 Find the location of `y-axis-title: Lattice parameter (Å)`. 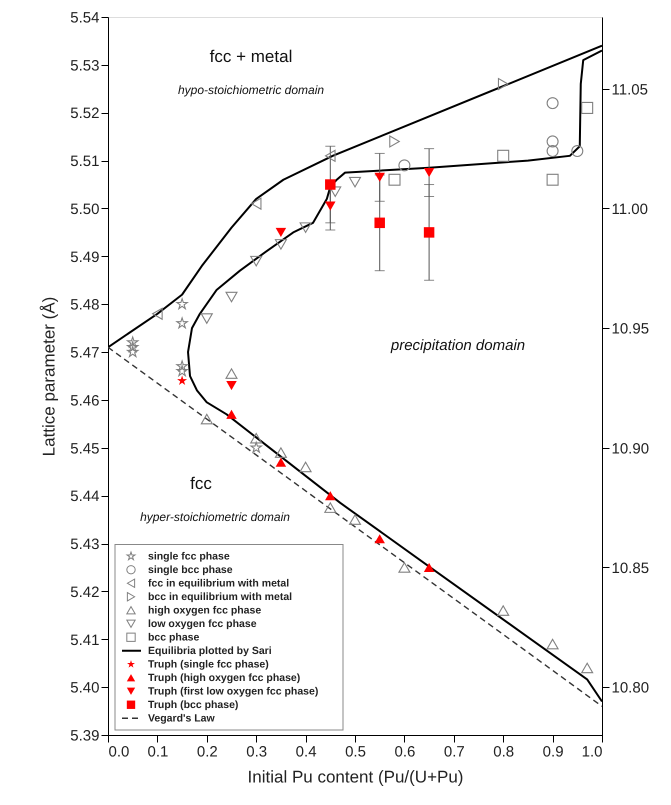

y-axis-title: Lattice parameter (Å) is located at coordinates (48, 376).